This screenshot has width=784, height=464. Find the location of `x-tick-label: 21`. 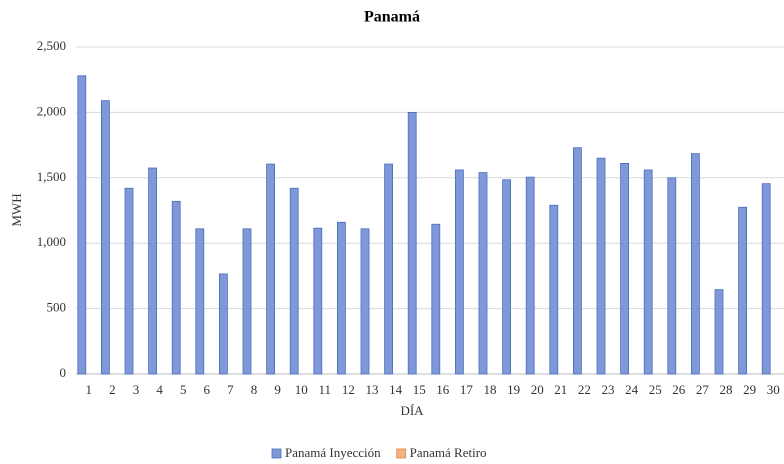

x-tick-label: 21 is located at coordinates (560, 389).